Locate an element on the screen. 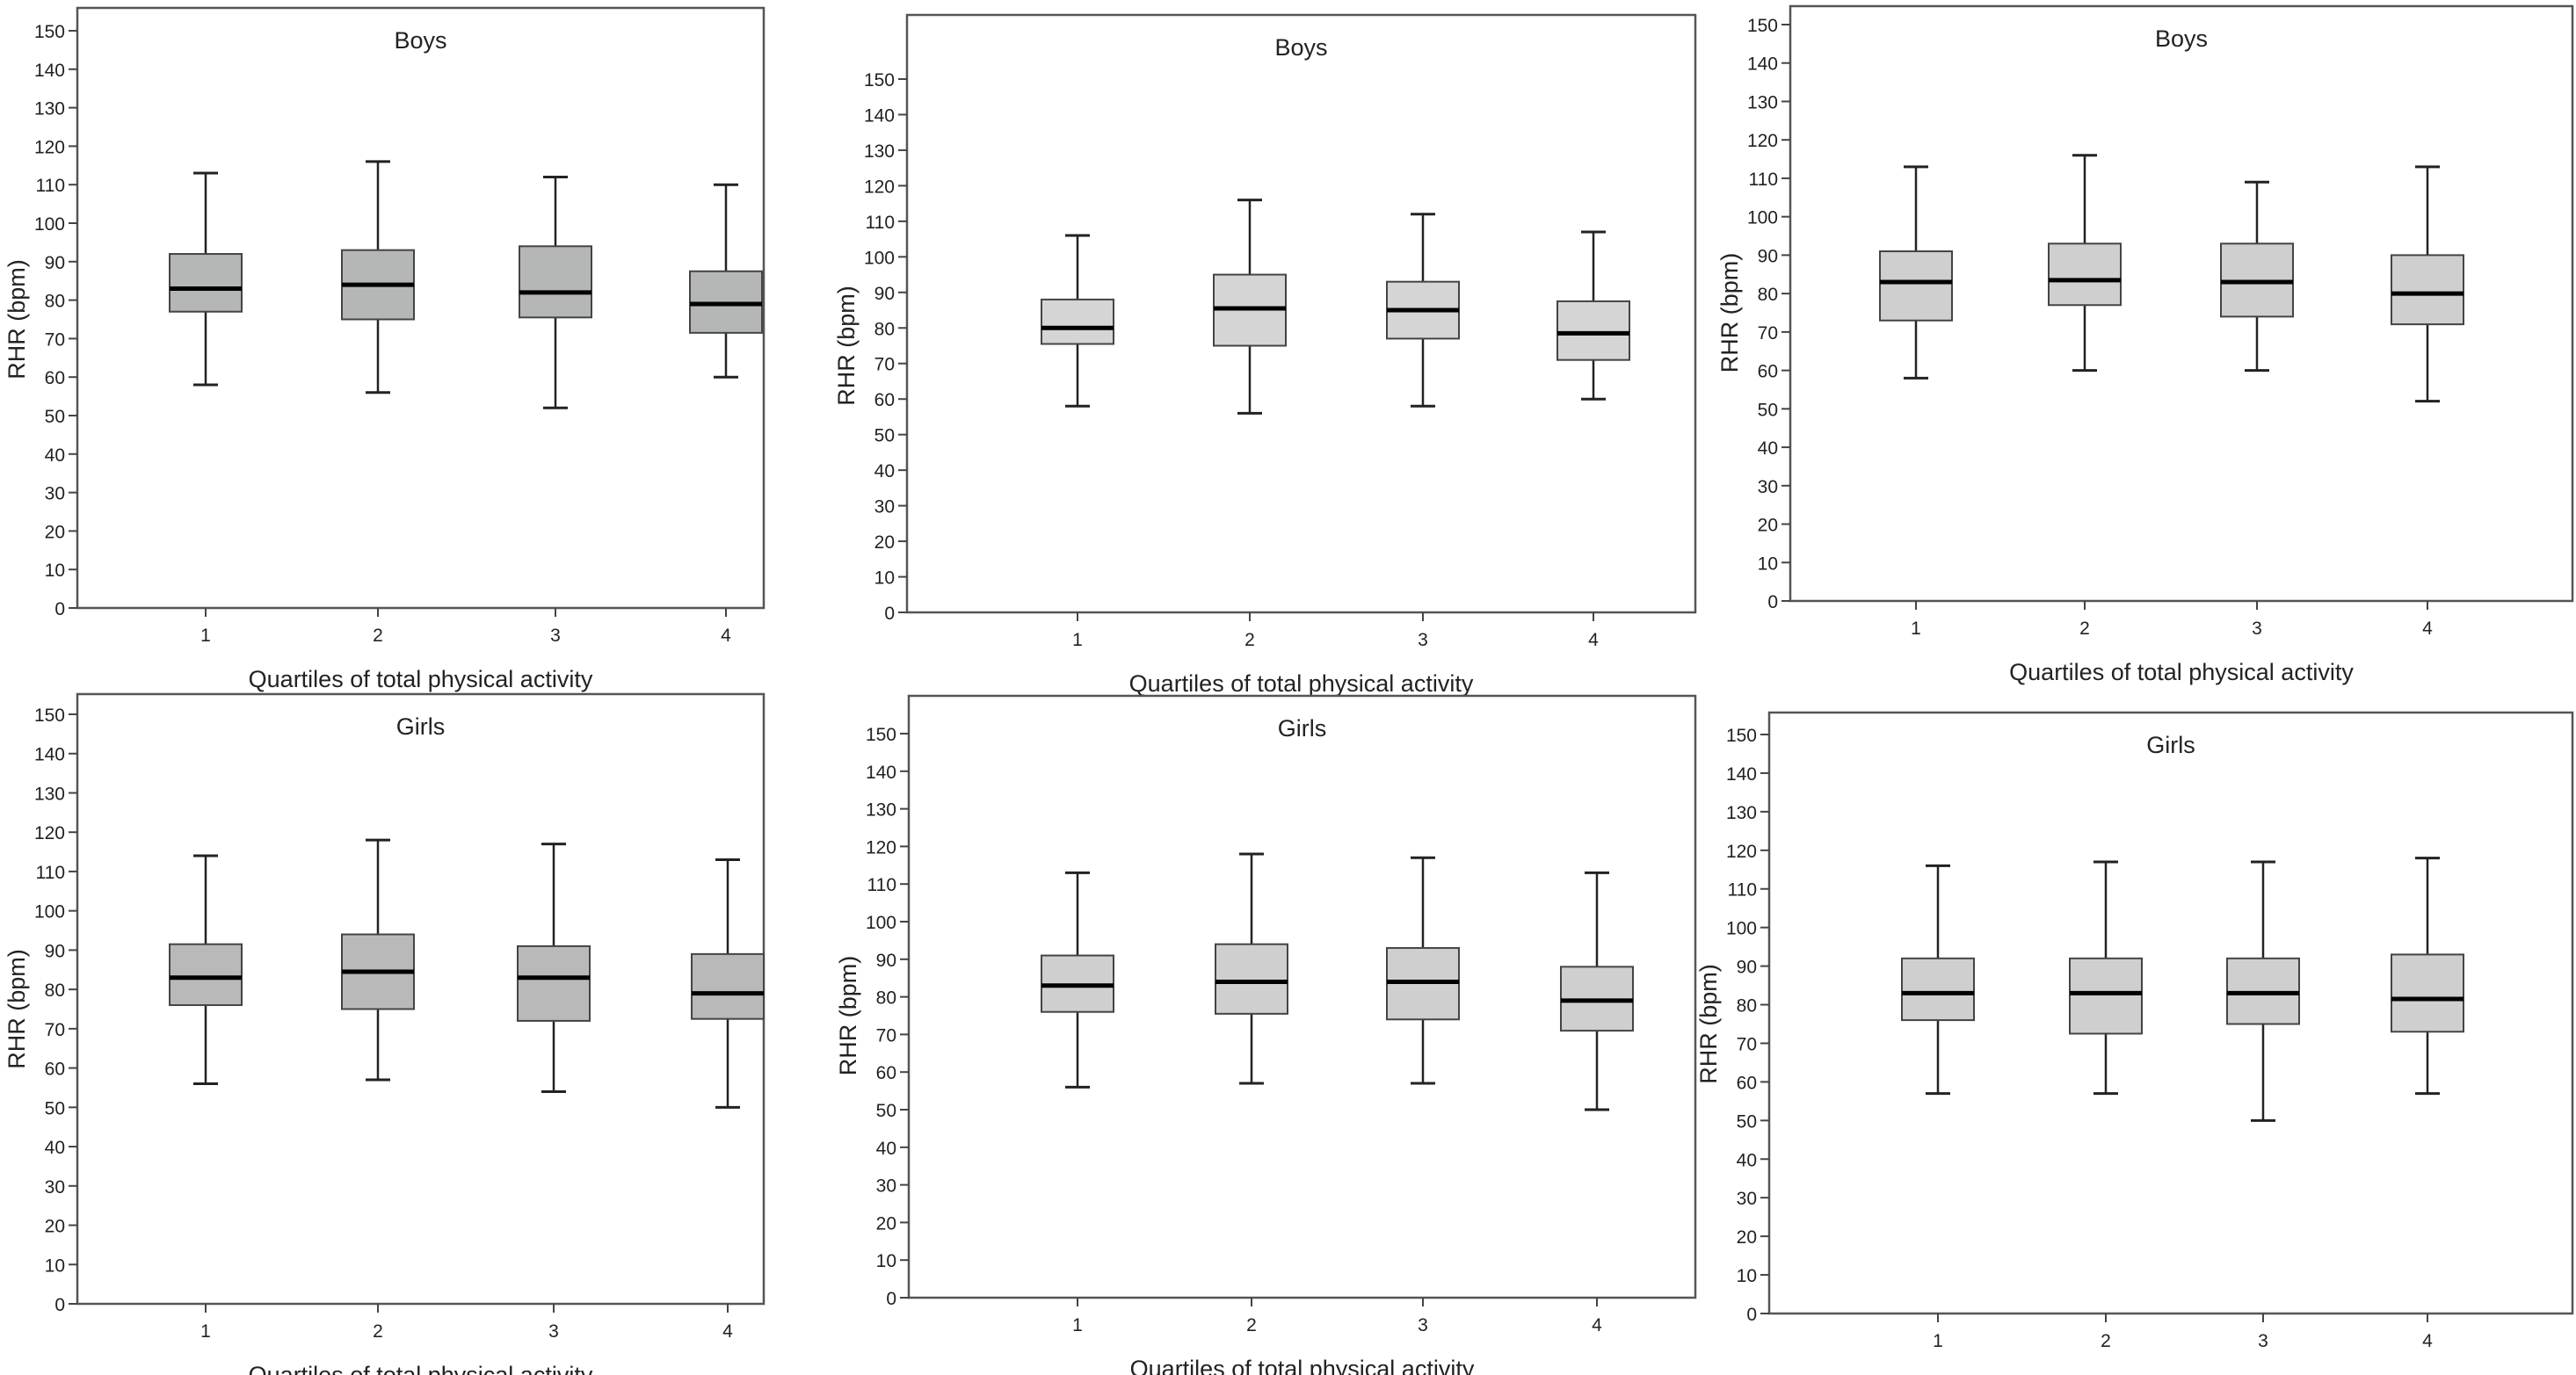 Image resolution: width=2576 pixels, height=1375 pixels. y-tick-label: 0 is located at coordinates (59, 609).